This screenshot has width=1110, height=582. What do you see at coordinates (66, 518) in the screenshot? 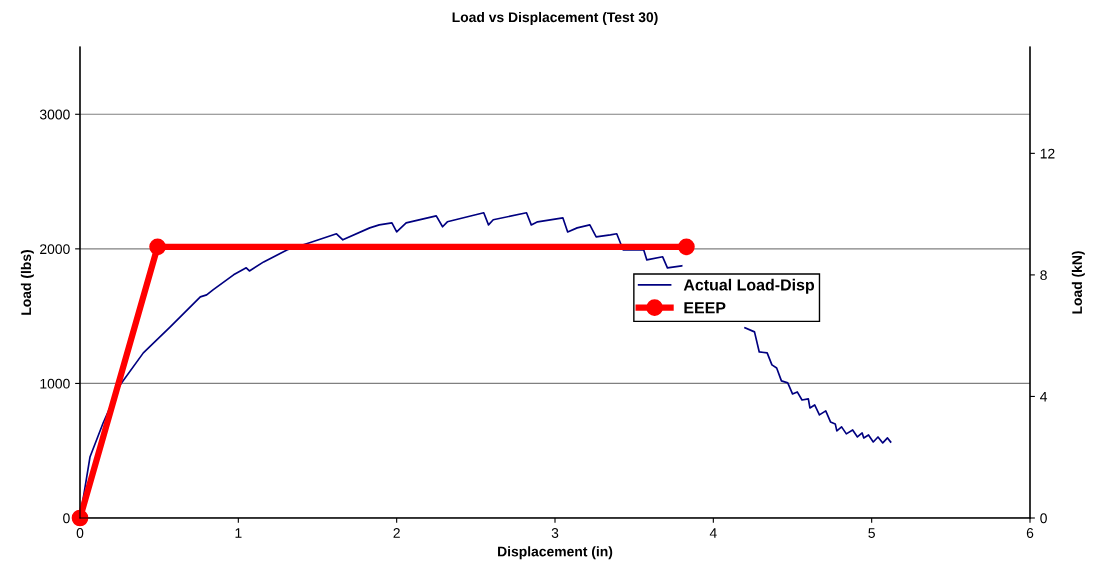
I see `y-tick-label: 0` at bounding box center [66, 518].